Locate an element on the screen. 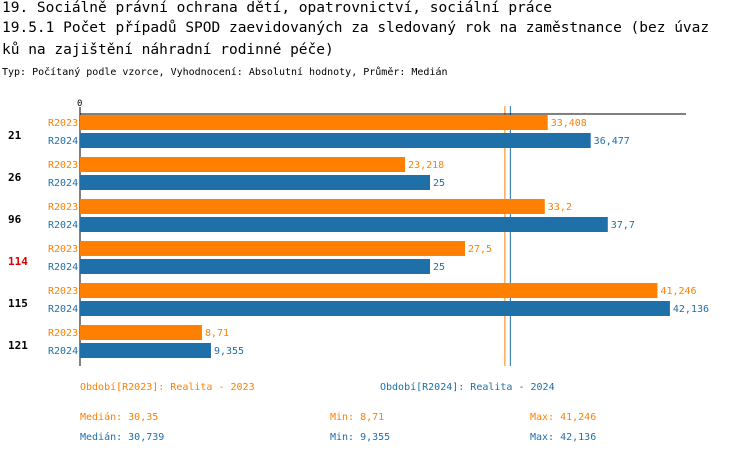 The image size is (750, 456). bar-value-label: 33,408 is located at coordinates (569, 123).